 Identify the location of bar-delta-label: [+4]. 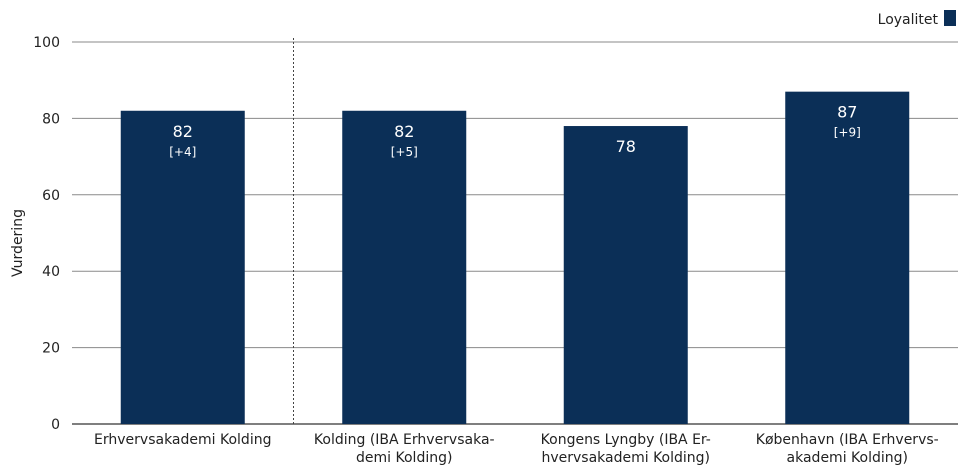
(182, 152).